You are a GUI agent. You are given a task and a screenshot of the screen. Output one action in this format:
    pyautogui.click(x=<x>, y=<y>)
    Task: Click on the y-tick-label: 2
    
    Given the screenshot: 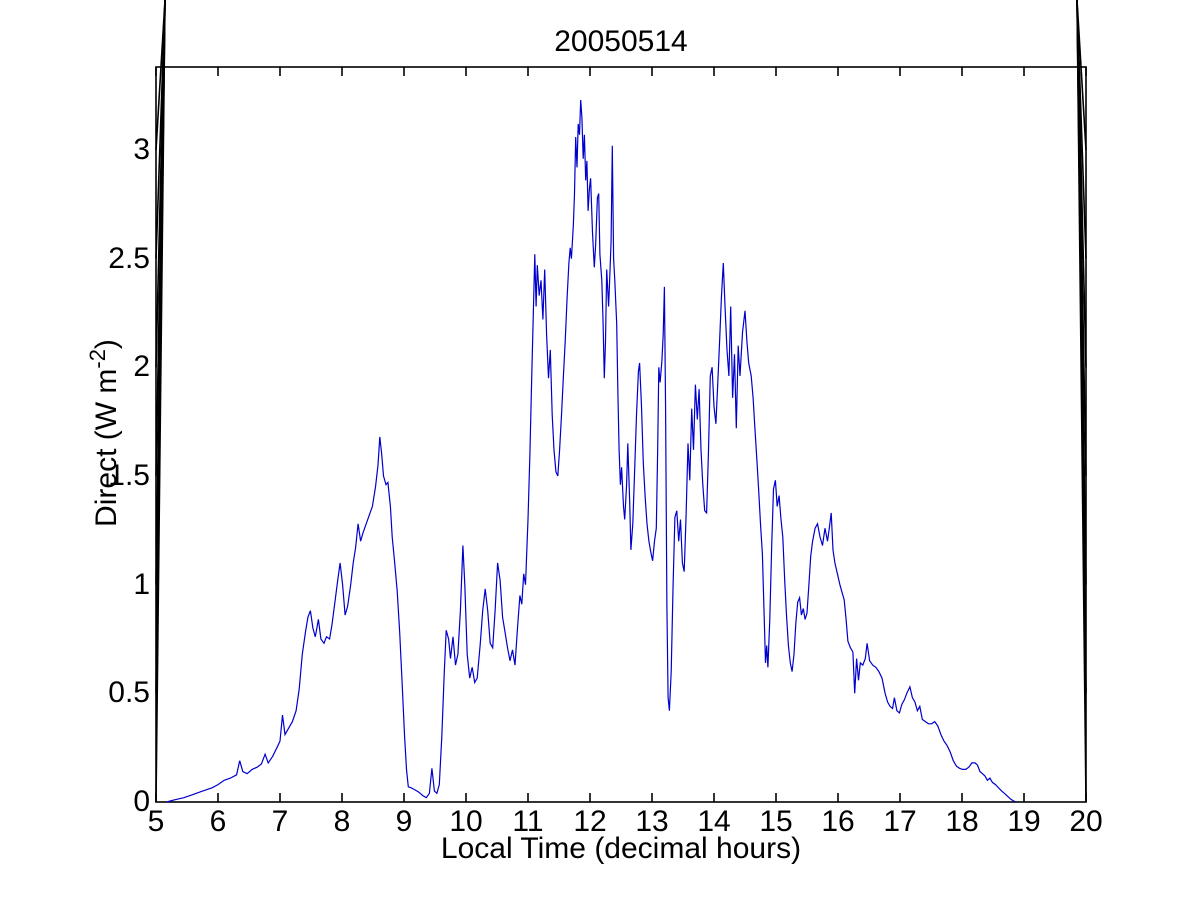 What is the action you would take?
    pyautogui.click(x=141, y=367)
    